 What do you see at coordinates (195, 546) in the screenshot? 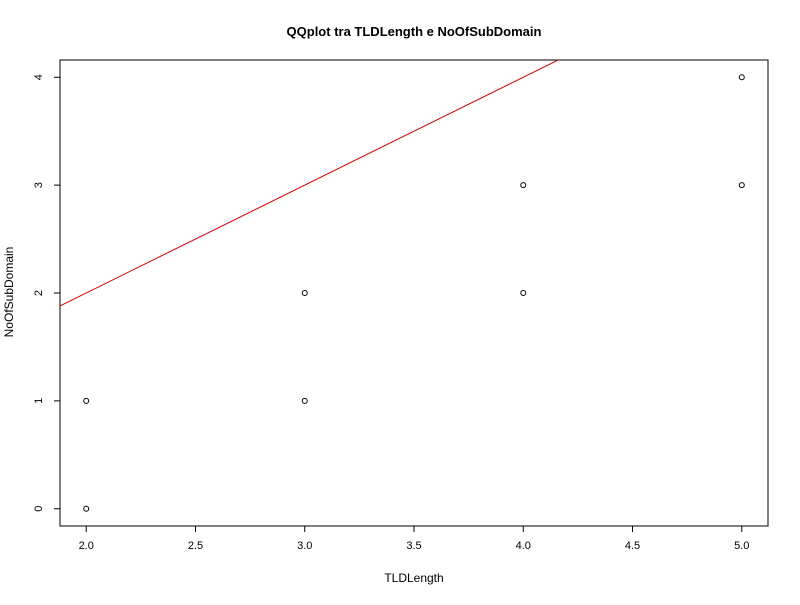
I see `x-tick-label: 2.5` at bounding box center [195, 546].